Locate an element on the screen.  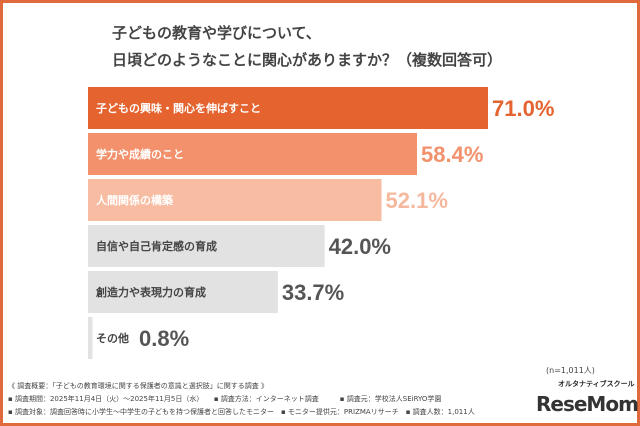
value-label: 42.0% is located at coordinates (360, 246).